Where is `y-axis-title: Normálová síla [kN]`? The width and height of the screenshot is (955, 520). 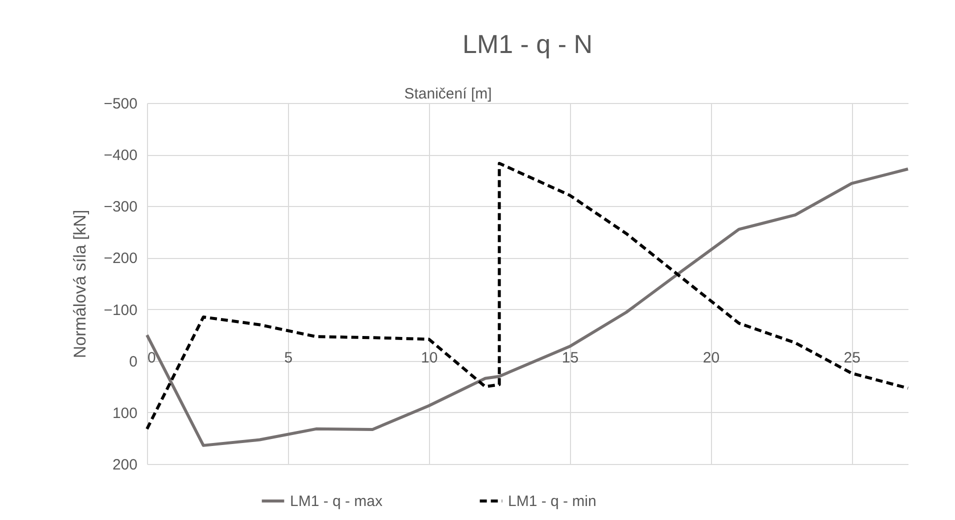
y-axis-title: Normálová síla [kN] is located at coordinates (80, 284).